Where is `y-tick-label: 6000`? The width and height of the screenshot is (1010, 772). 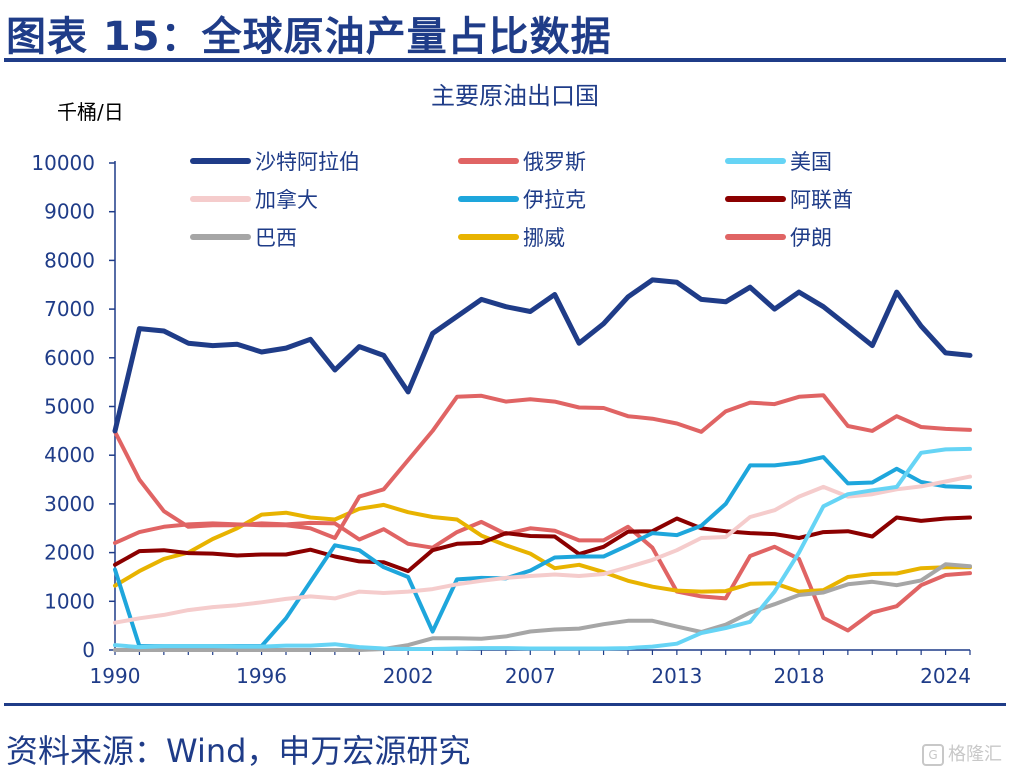
y-tick-label: 6000 is located at coordinates (69, 358).